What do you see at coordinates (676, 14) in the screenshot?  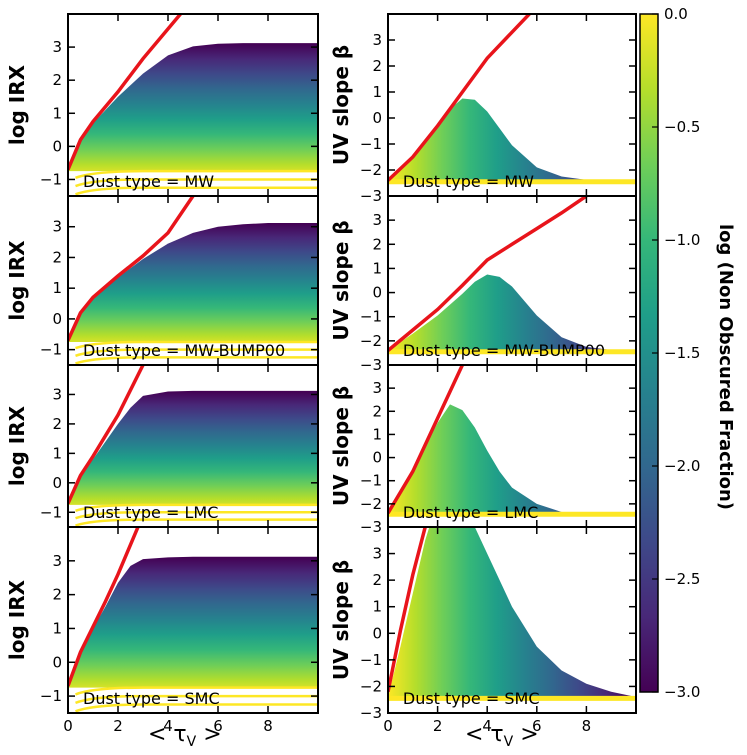 I see `colorbar-tick-label: 0.0` at bounding box center [676, 14].